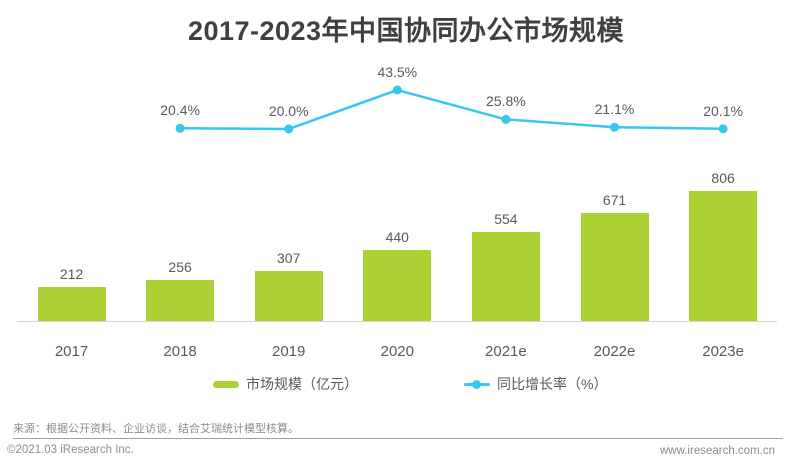 The image size is (812, 467). I want to click on x-axis-label-2022e: 2022e, so click(614, 351).